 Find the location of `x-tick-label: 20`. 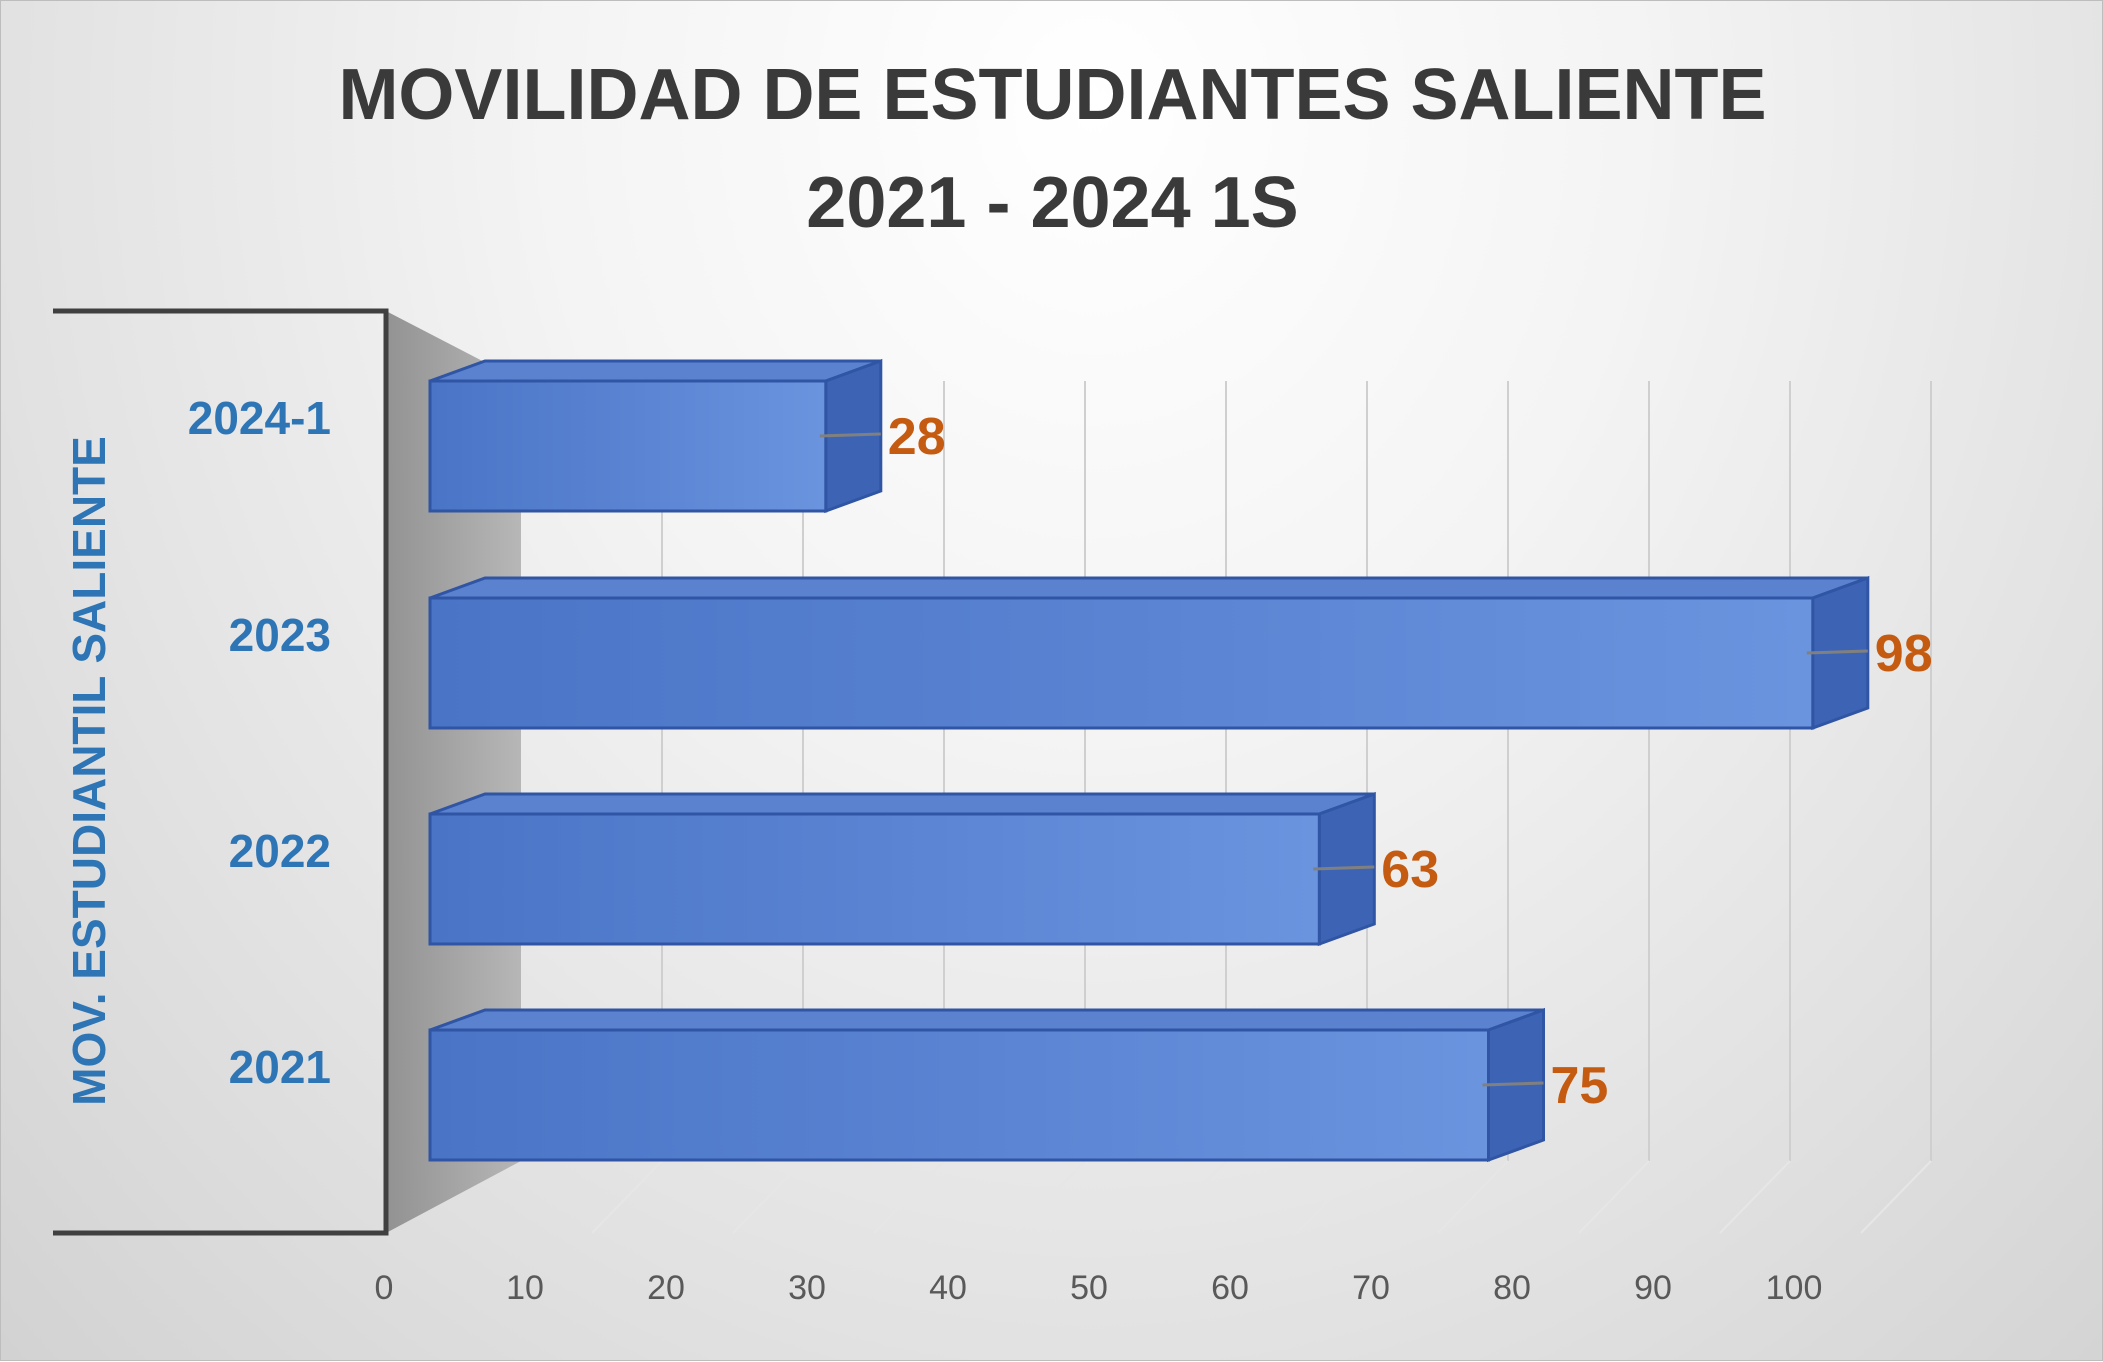

x-tick-label: 20 is located at coordinates (666, 1288).